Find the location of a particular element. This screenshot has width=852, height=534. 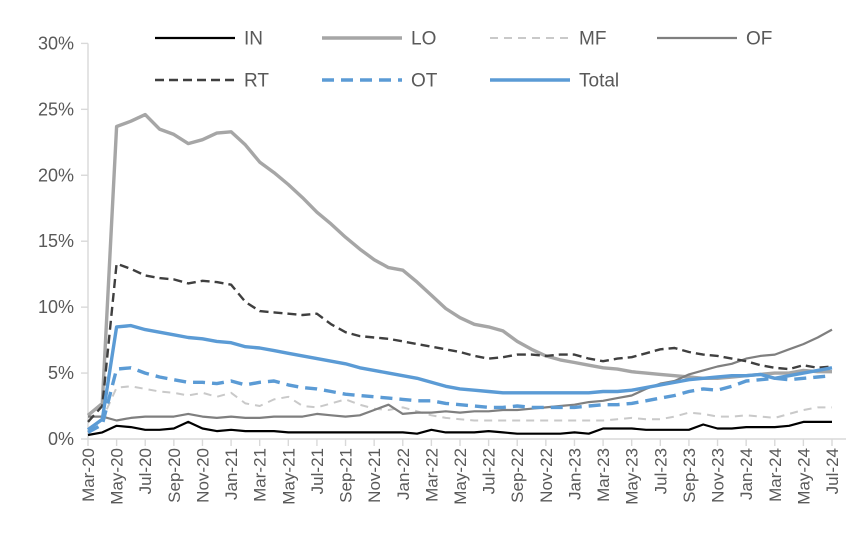

x-axis-tick-label: Jan-21 is located at coordinates (231, 474).